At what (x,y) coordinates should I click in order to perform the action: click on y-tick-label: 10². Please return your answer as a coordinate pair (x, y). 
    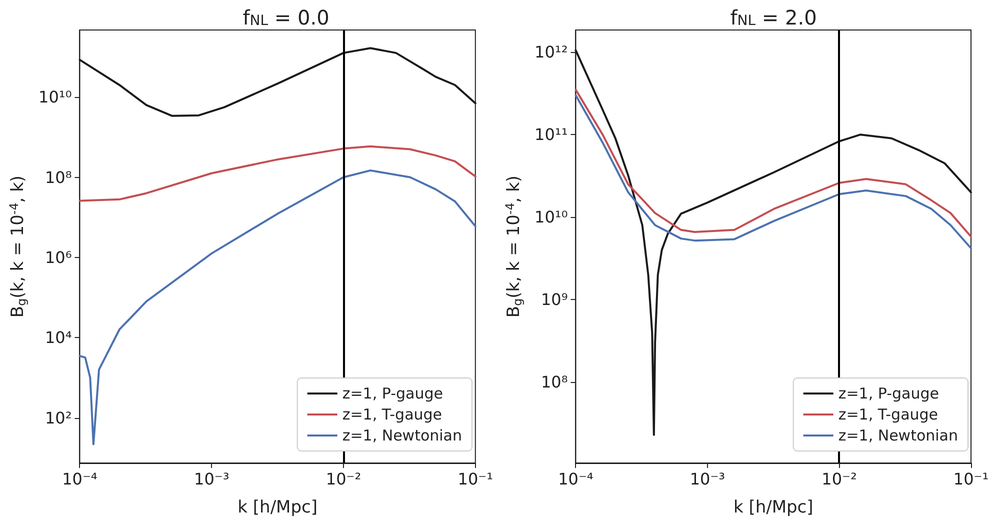
    Looking at the image, I should click on (58, 418).